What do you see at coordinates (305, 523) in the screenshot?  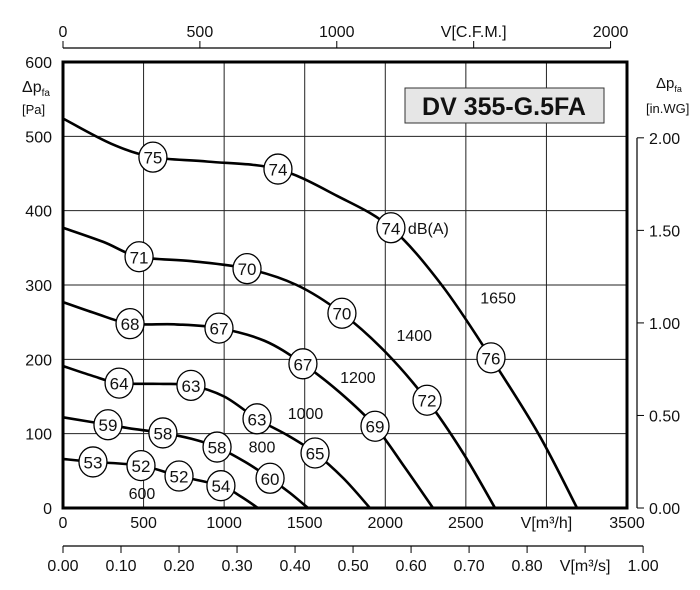 I see `x-tick-label: 1500` at bounding box center [305, 523].